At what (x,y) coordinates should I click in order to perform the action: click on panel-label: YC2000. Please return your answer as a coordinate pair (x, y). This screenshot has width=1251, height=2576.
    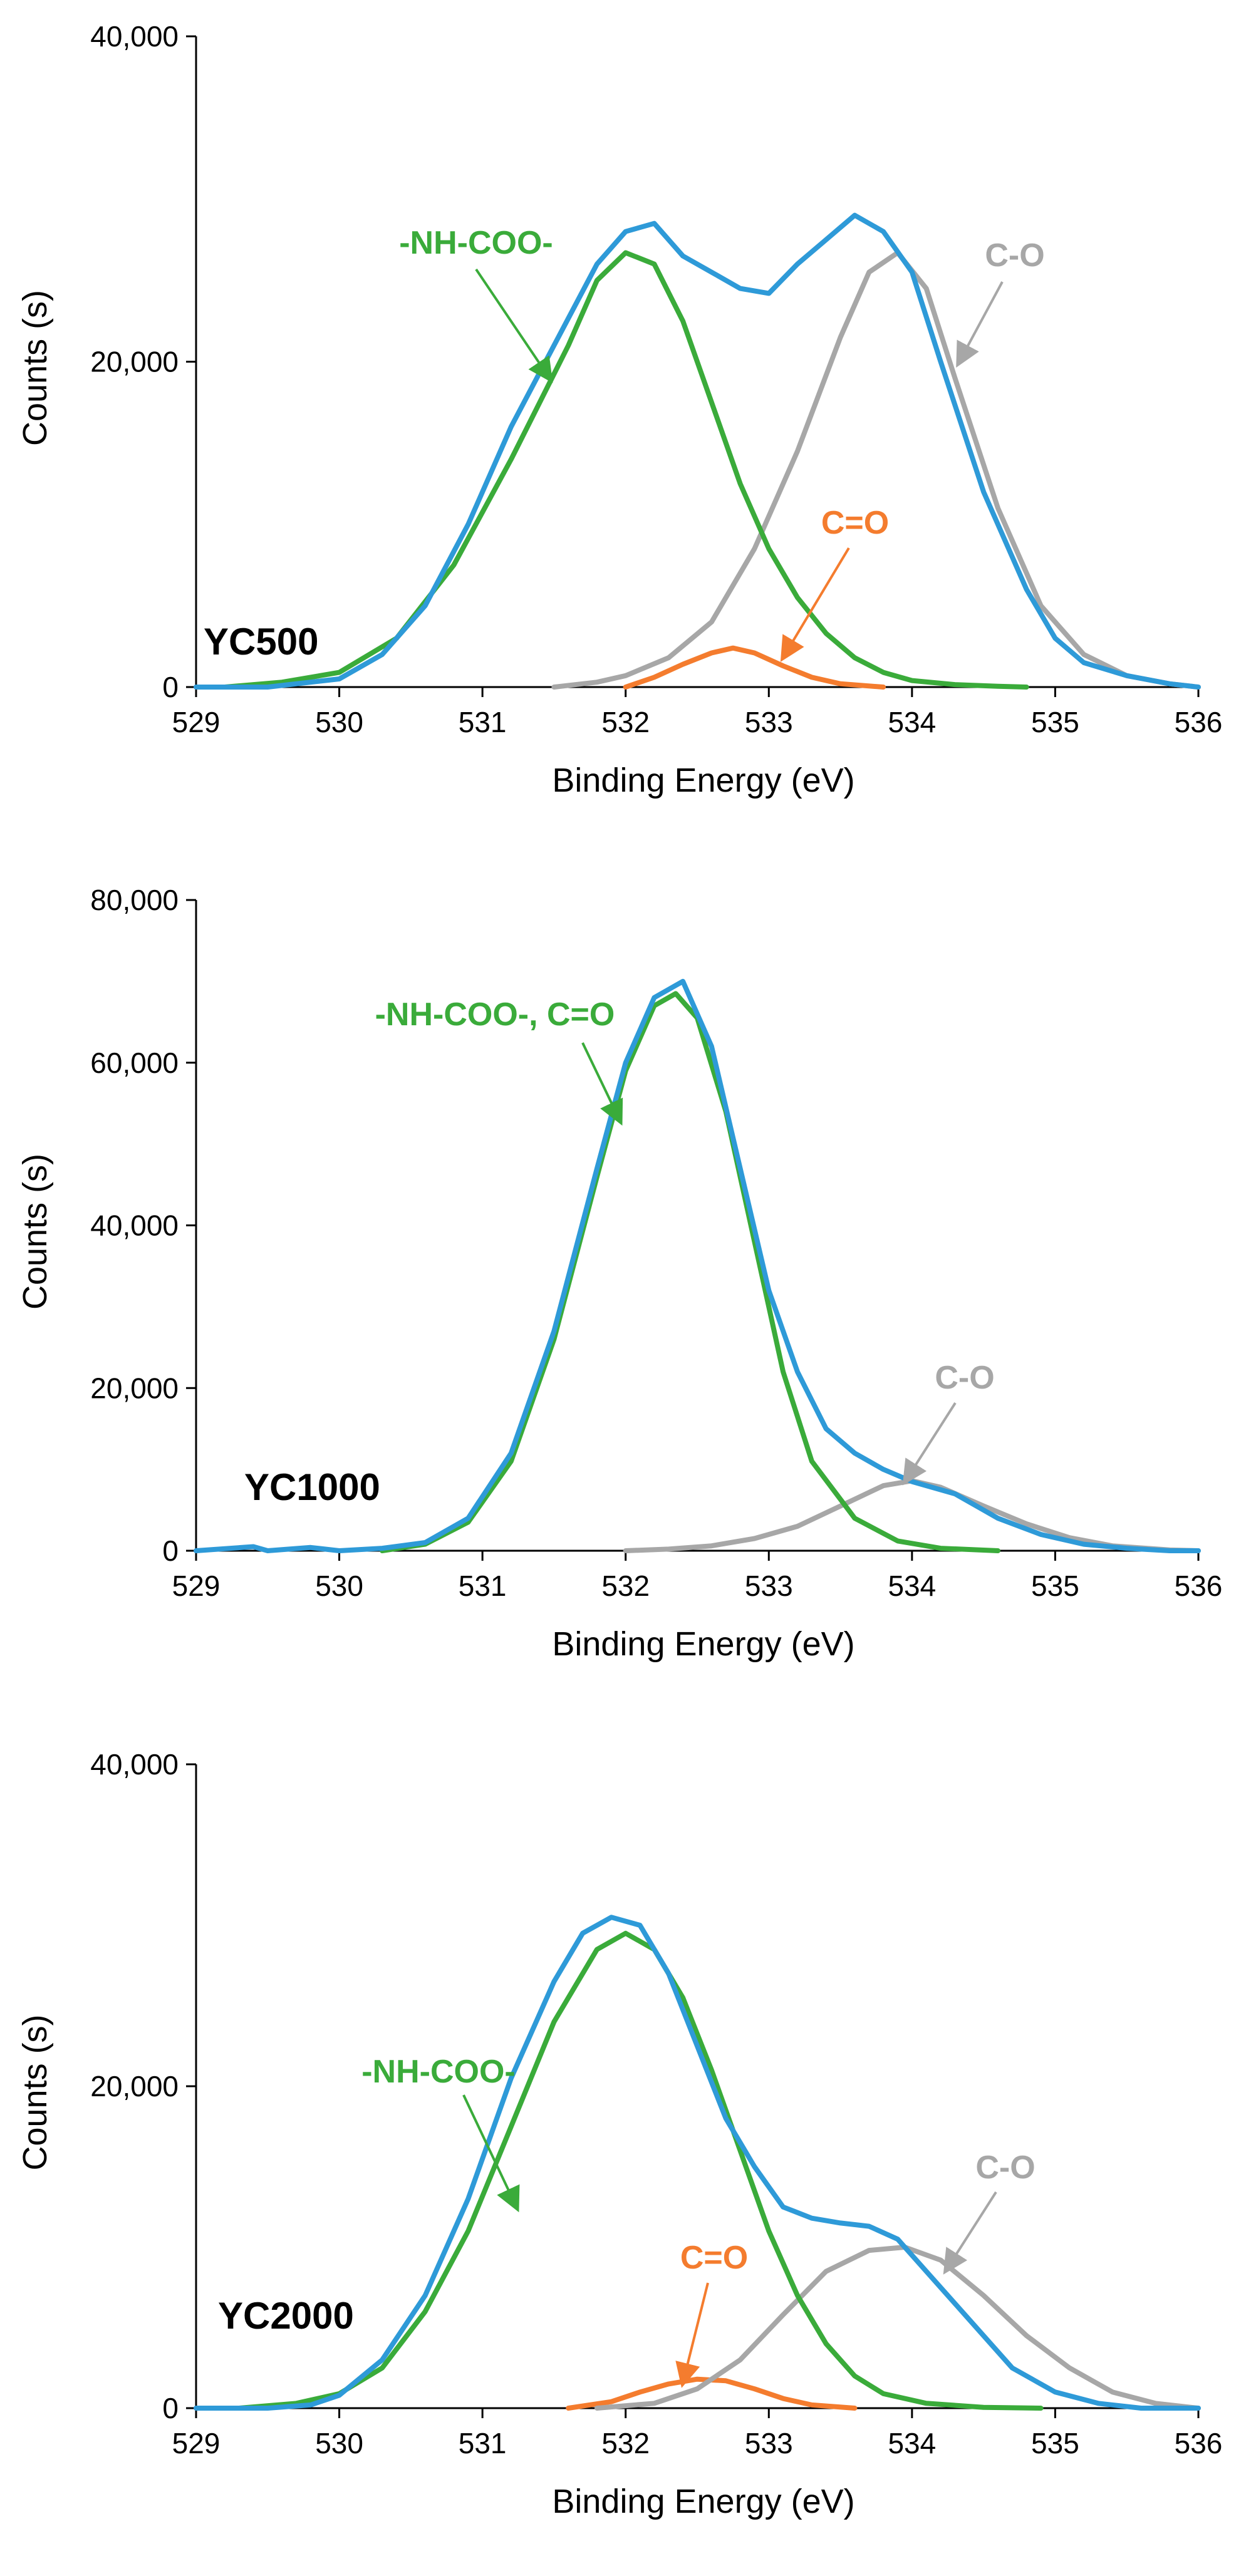
    Looking at the image, I should click on (286, 2316).